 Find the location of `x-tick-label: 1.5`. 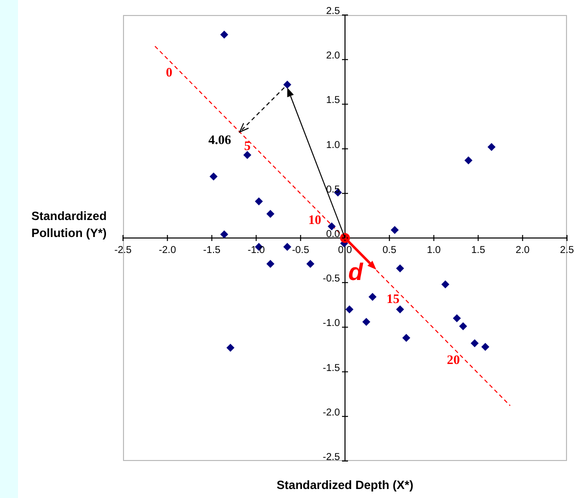

x-tick-label: 1.5 is located at coordinates (478, 250).